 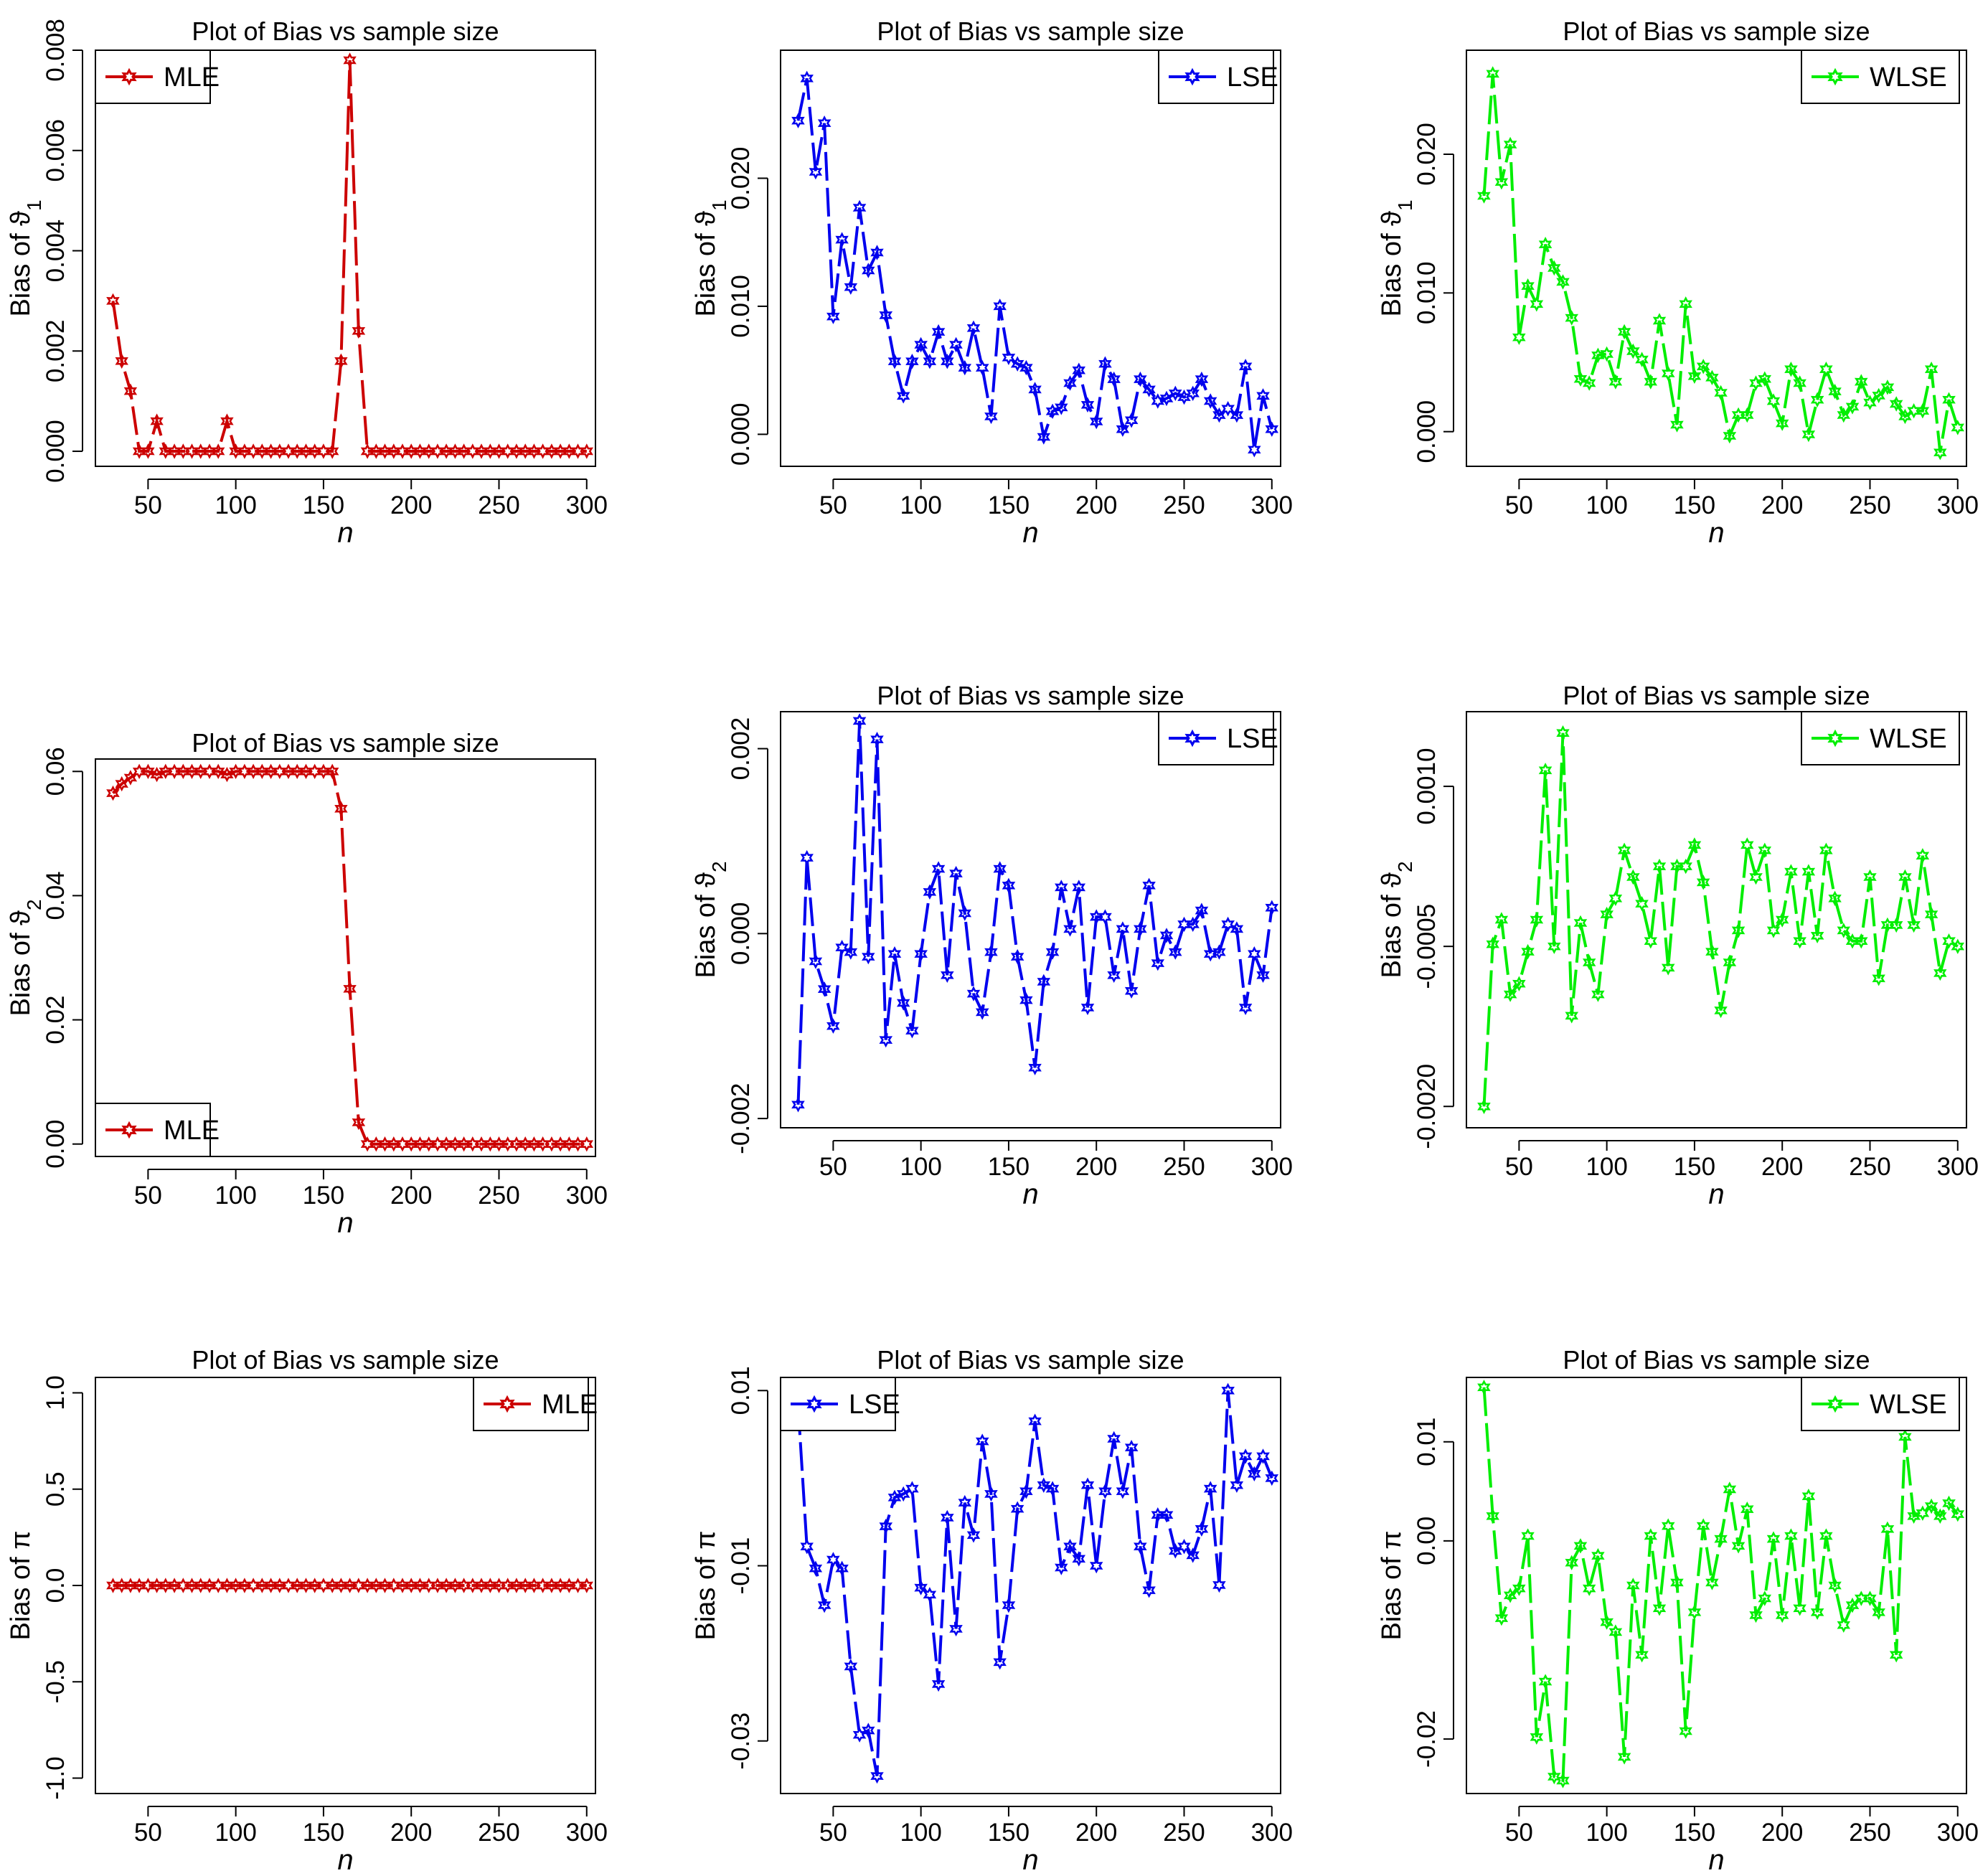 I want to click on x-axis-title: n, so click(x=1030, y=1194).